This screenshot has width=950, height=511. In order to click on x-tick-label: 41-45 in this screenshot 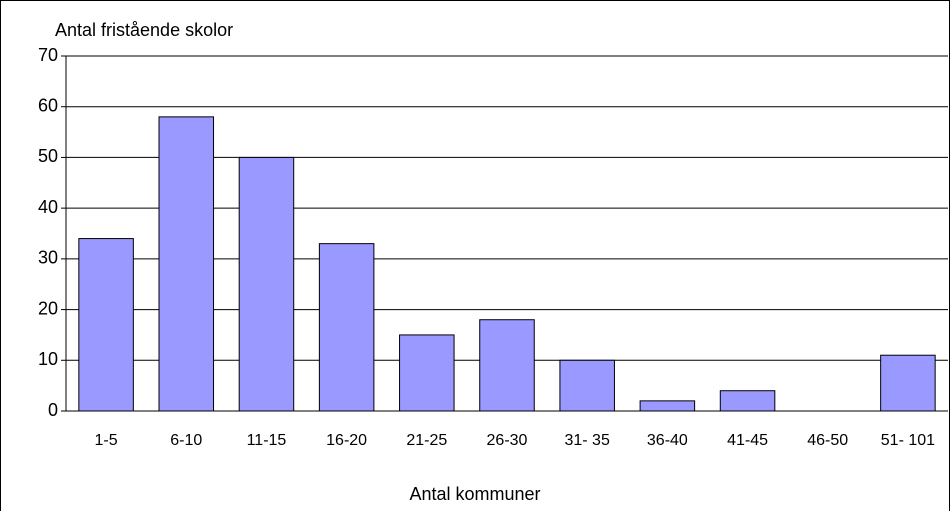, I will do `click(747, 440)`.